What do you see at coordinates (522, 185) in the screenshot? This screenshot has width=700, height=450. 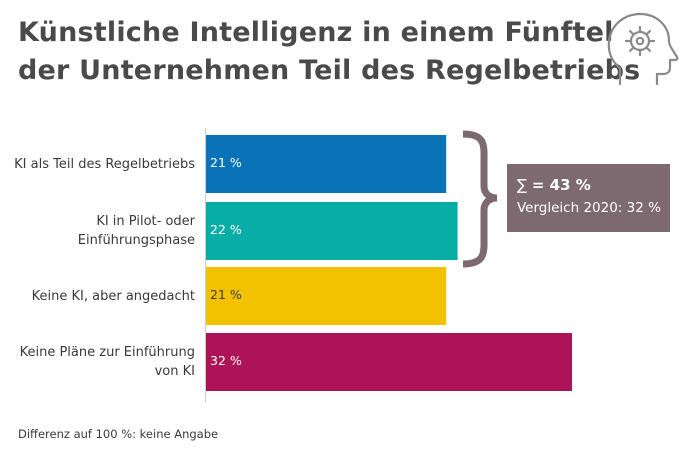 I see `sum-symbol: ∑` at bounding box center [522, 185].